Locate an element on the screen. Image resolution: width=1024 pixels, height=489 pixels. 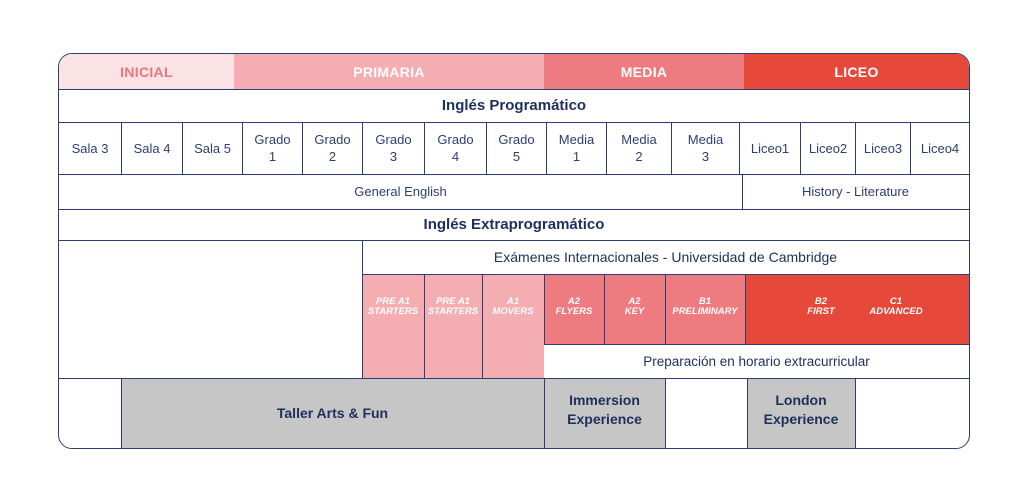
level-media: MEDIA is located at coordinates (644, 71).